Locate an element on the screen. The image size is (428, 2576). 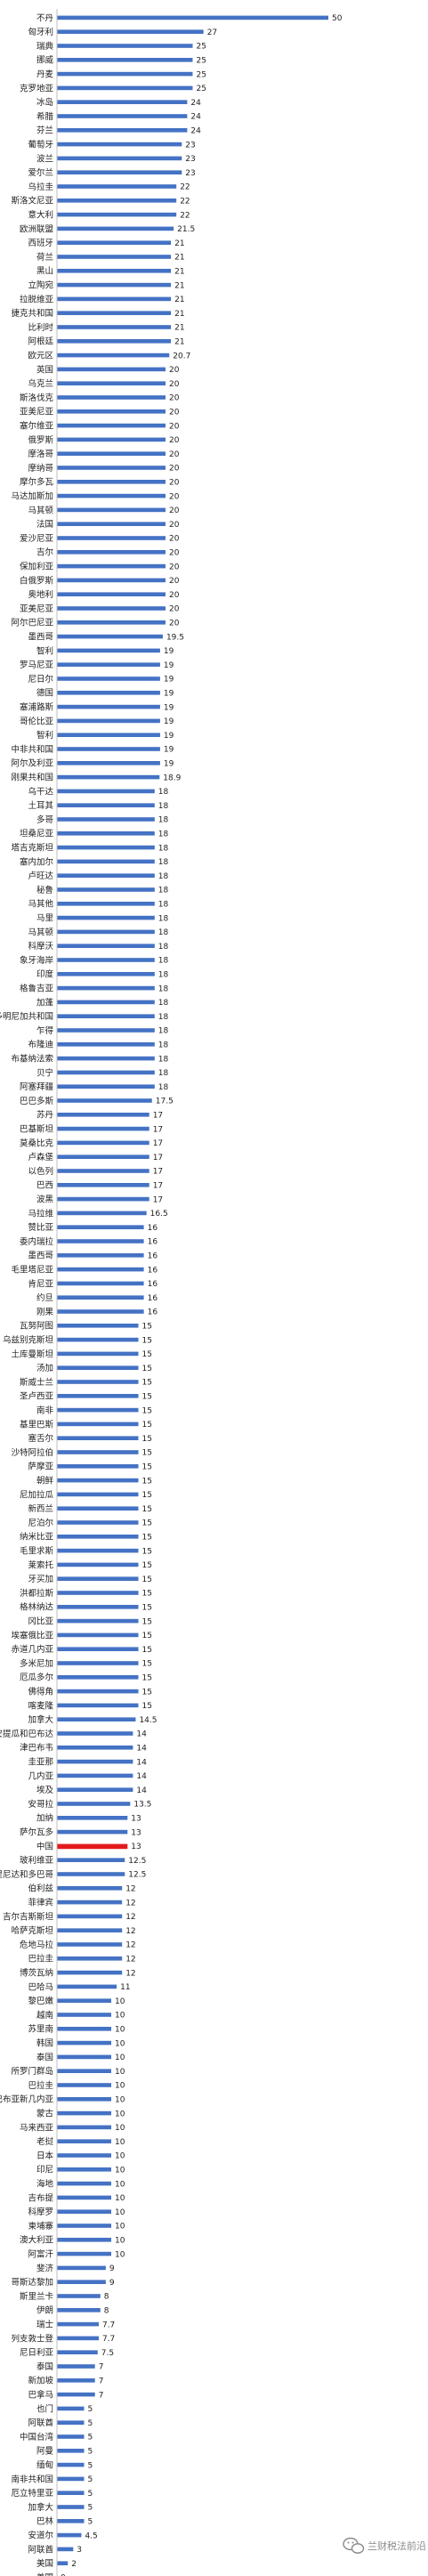
category-label: 奥地利 is located at coordinates (41, 595).